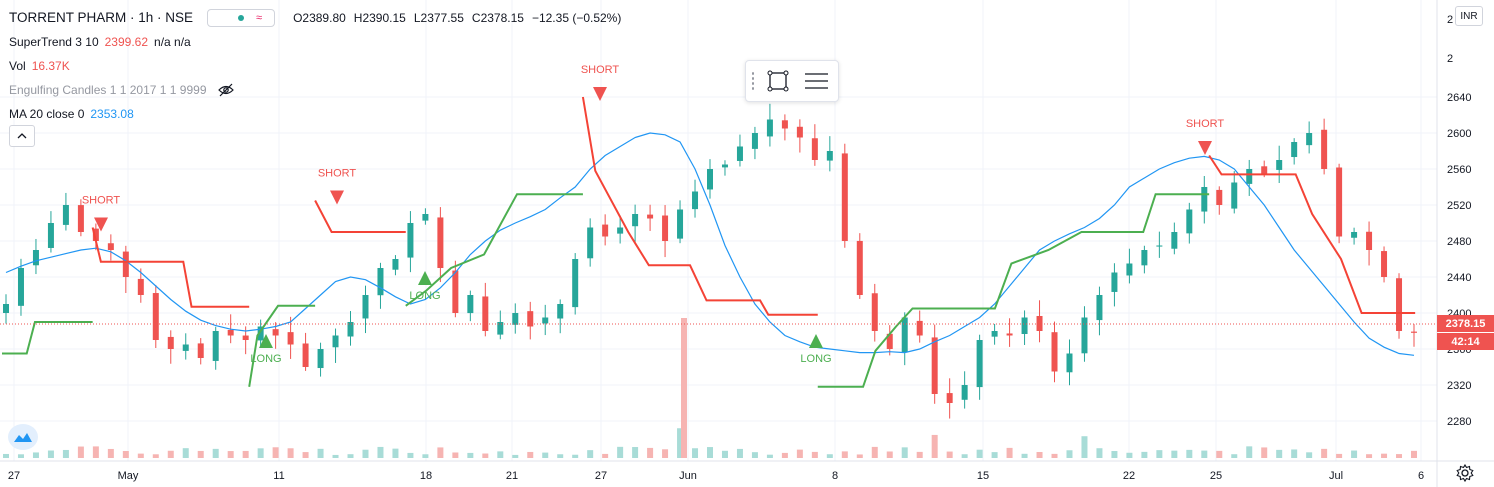 The height and width of the screenshot is (487, 1494). Describe the element at coordinates (1129, 476) in the screenshot. I see `x-tick-label: 22` at that location.